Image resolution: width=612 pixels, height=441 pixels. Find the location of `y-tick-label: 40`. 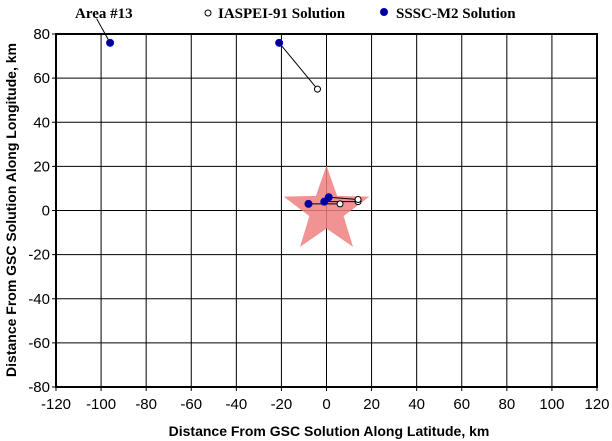

y-tick-label: 40 is located at coordinates (41, 122).